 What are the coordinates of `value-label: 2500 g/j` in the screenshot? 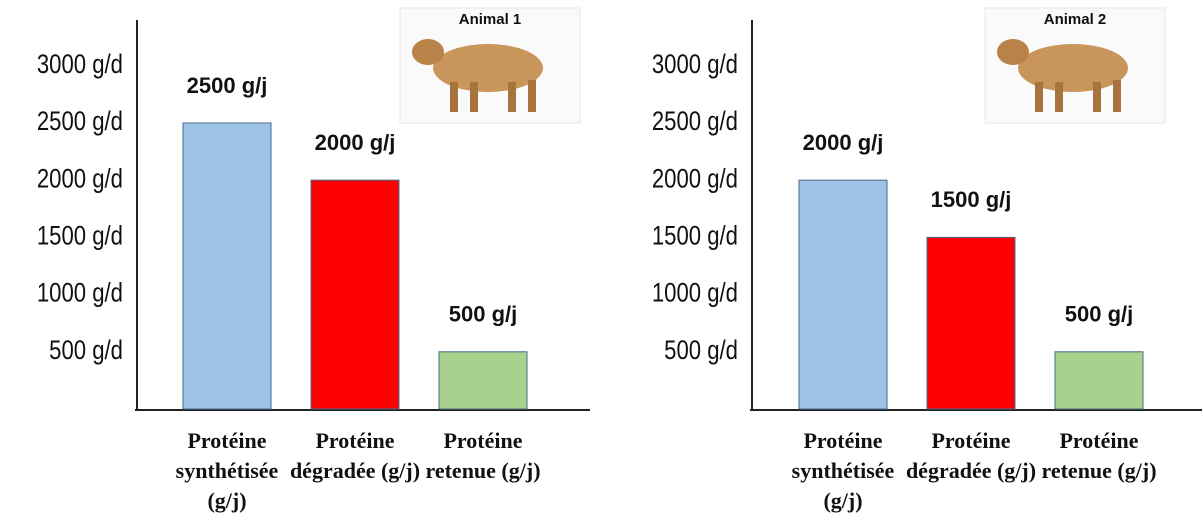 It's located at (227, 85).